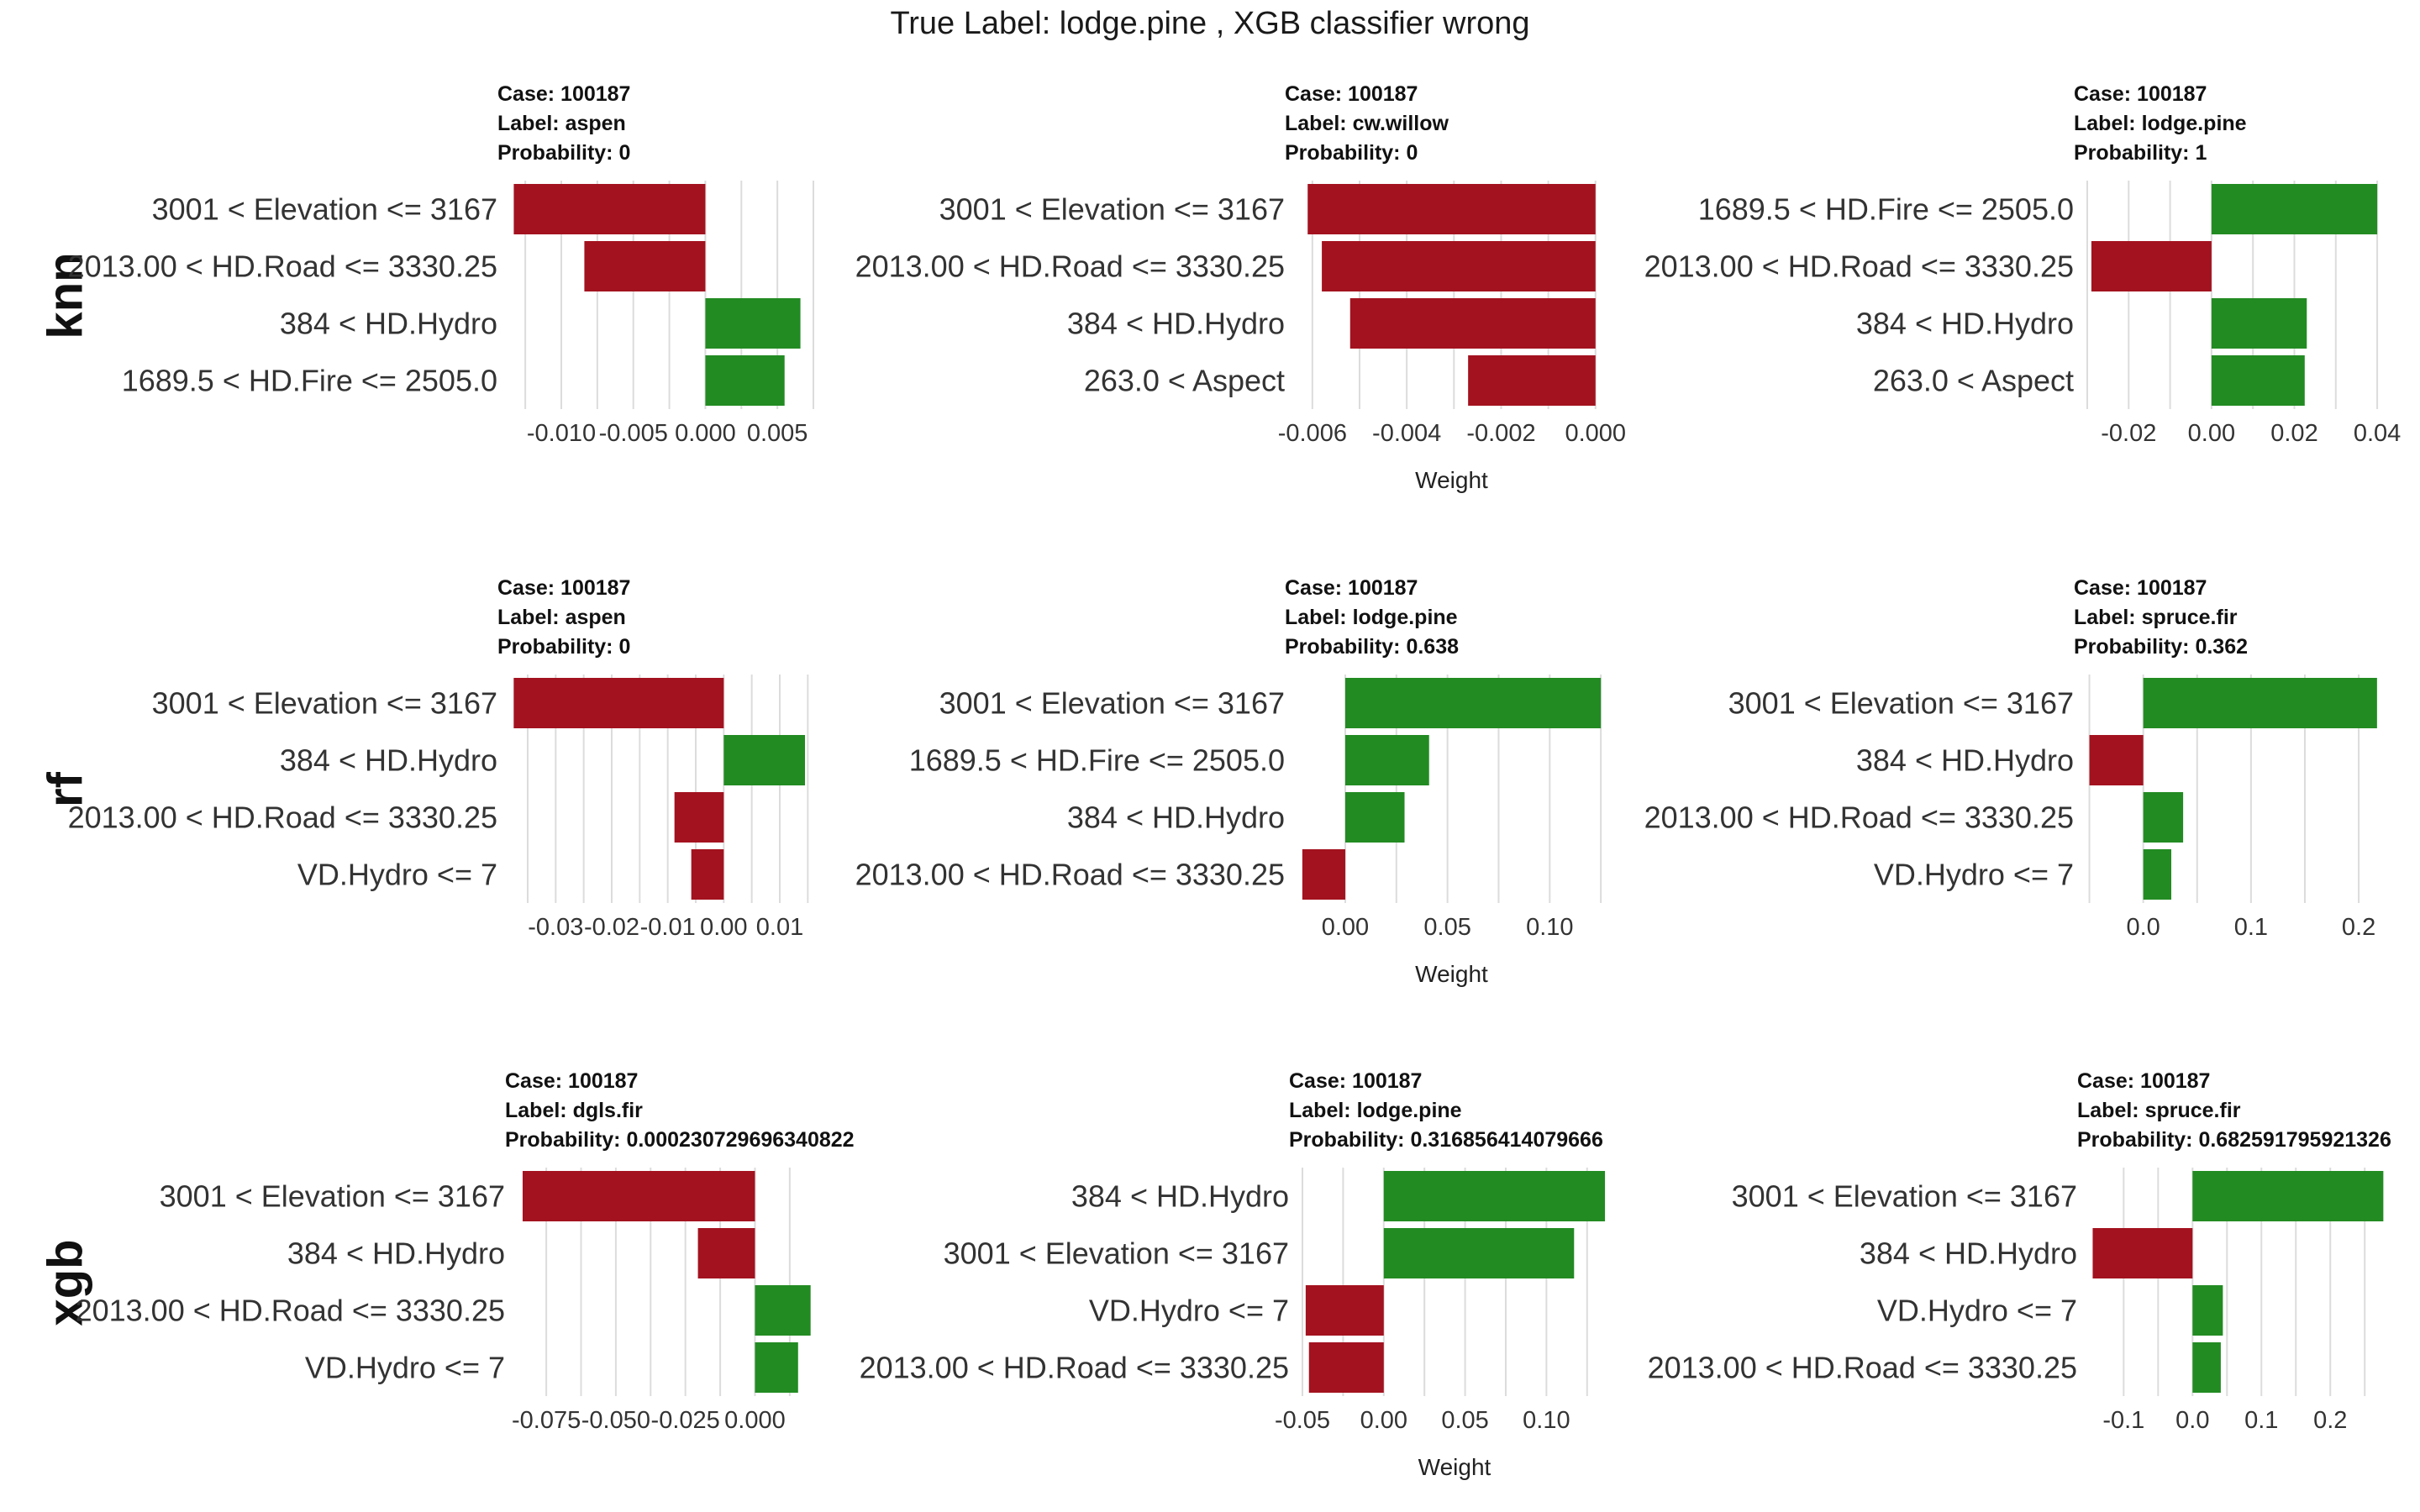 Image resolution: width=2420 pixels, height=1512 pixels. I want to click on feature-label: VD.Hydro <= 7, so click(1189, 1311).